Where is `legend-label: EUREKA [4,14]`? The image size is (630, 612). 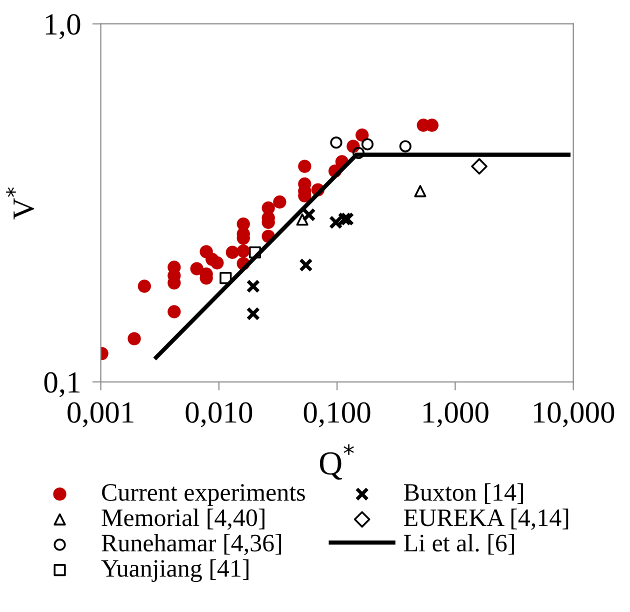
legend-label: EUREKA [4,14] is located at coordinates (486, 519).